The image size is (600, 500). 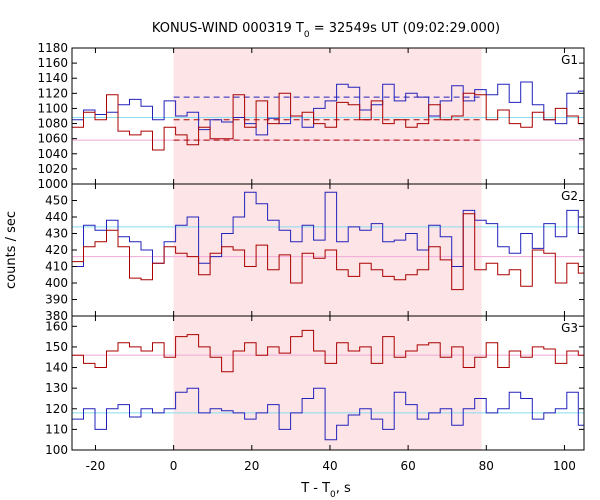 I want to click on y-tick-label: 420, so click(x=56, y=250).